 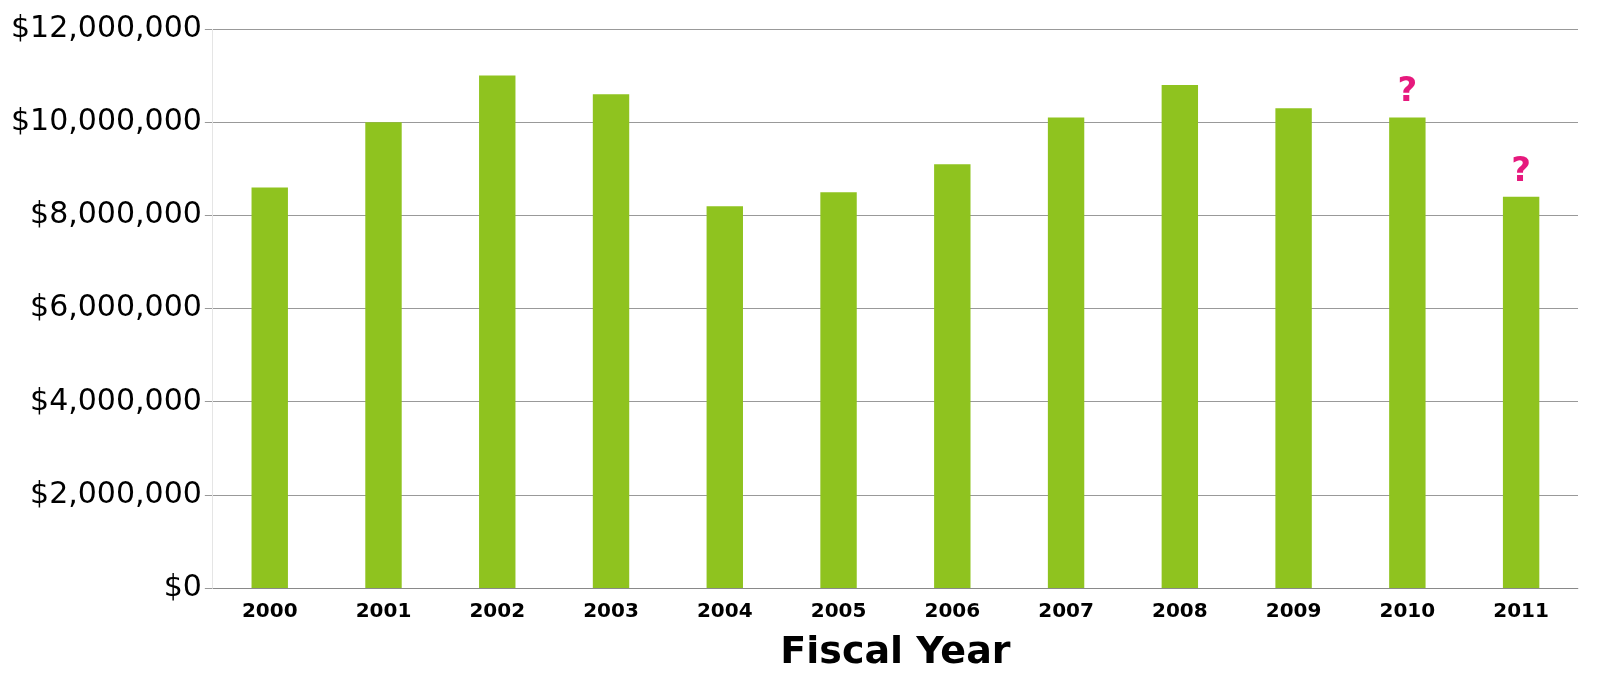 I want to click on y-tick-label: $0, so click(x=182, y=586).